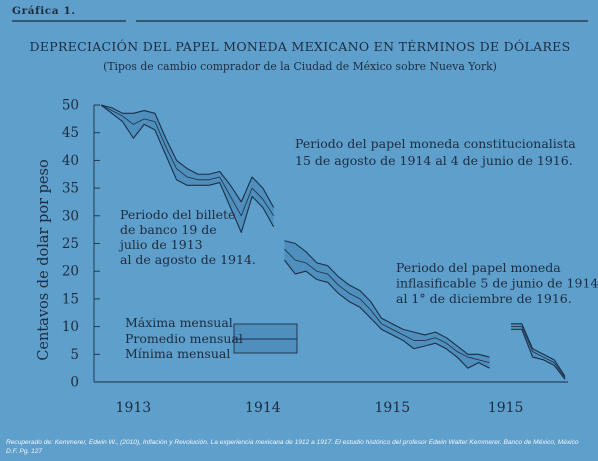 The image size is (598, 461). Describe the element at coordinates (320, 408) in the screenshot. I see `x-axis-year-labels: 1913 1914 1915 1915` at that location.